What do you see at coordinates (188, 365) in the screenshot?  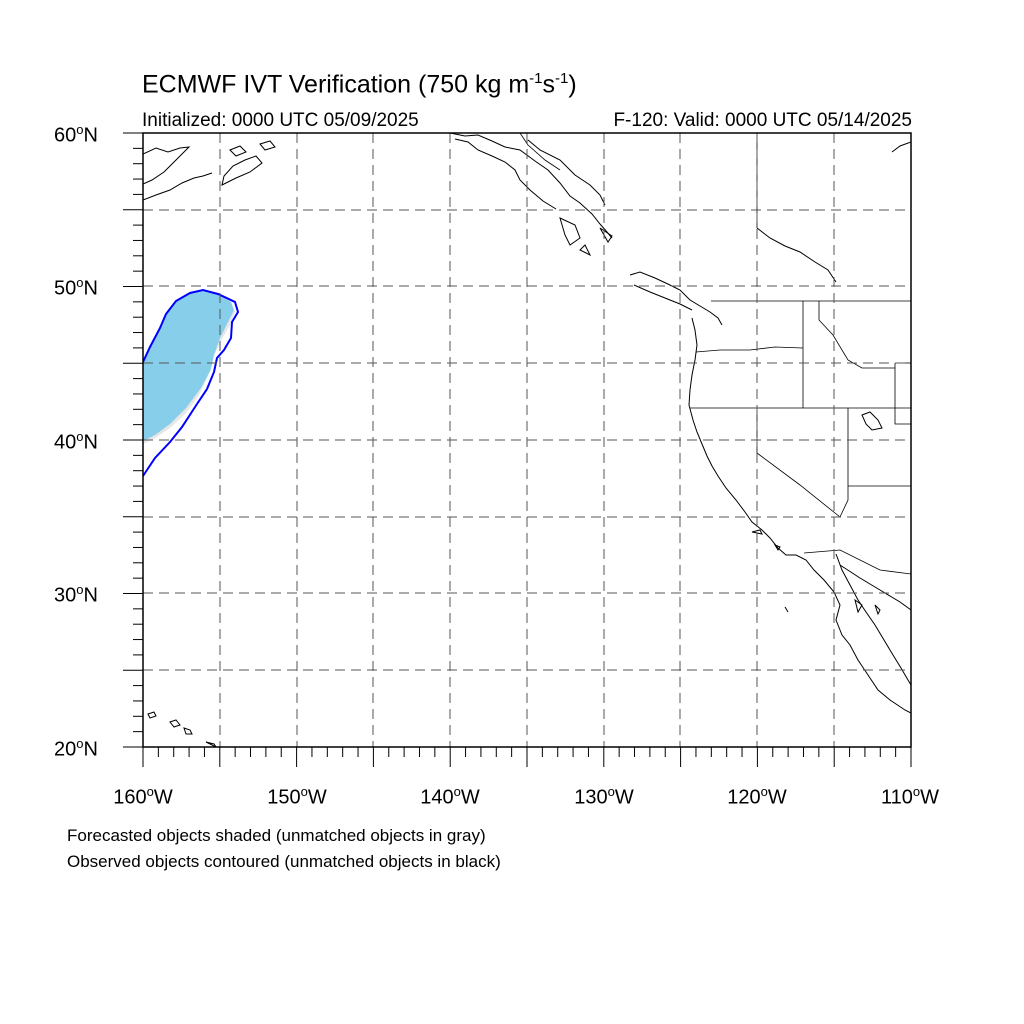 I see `forecast-object-shaded` at bounding box center [188, 365].